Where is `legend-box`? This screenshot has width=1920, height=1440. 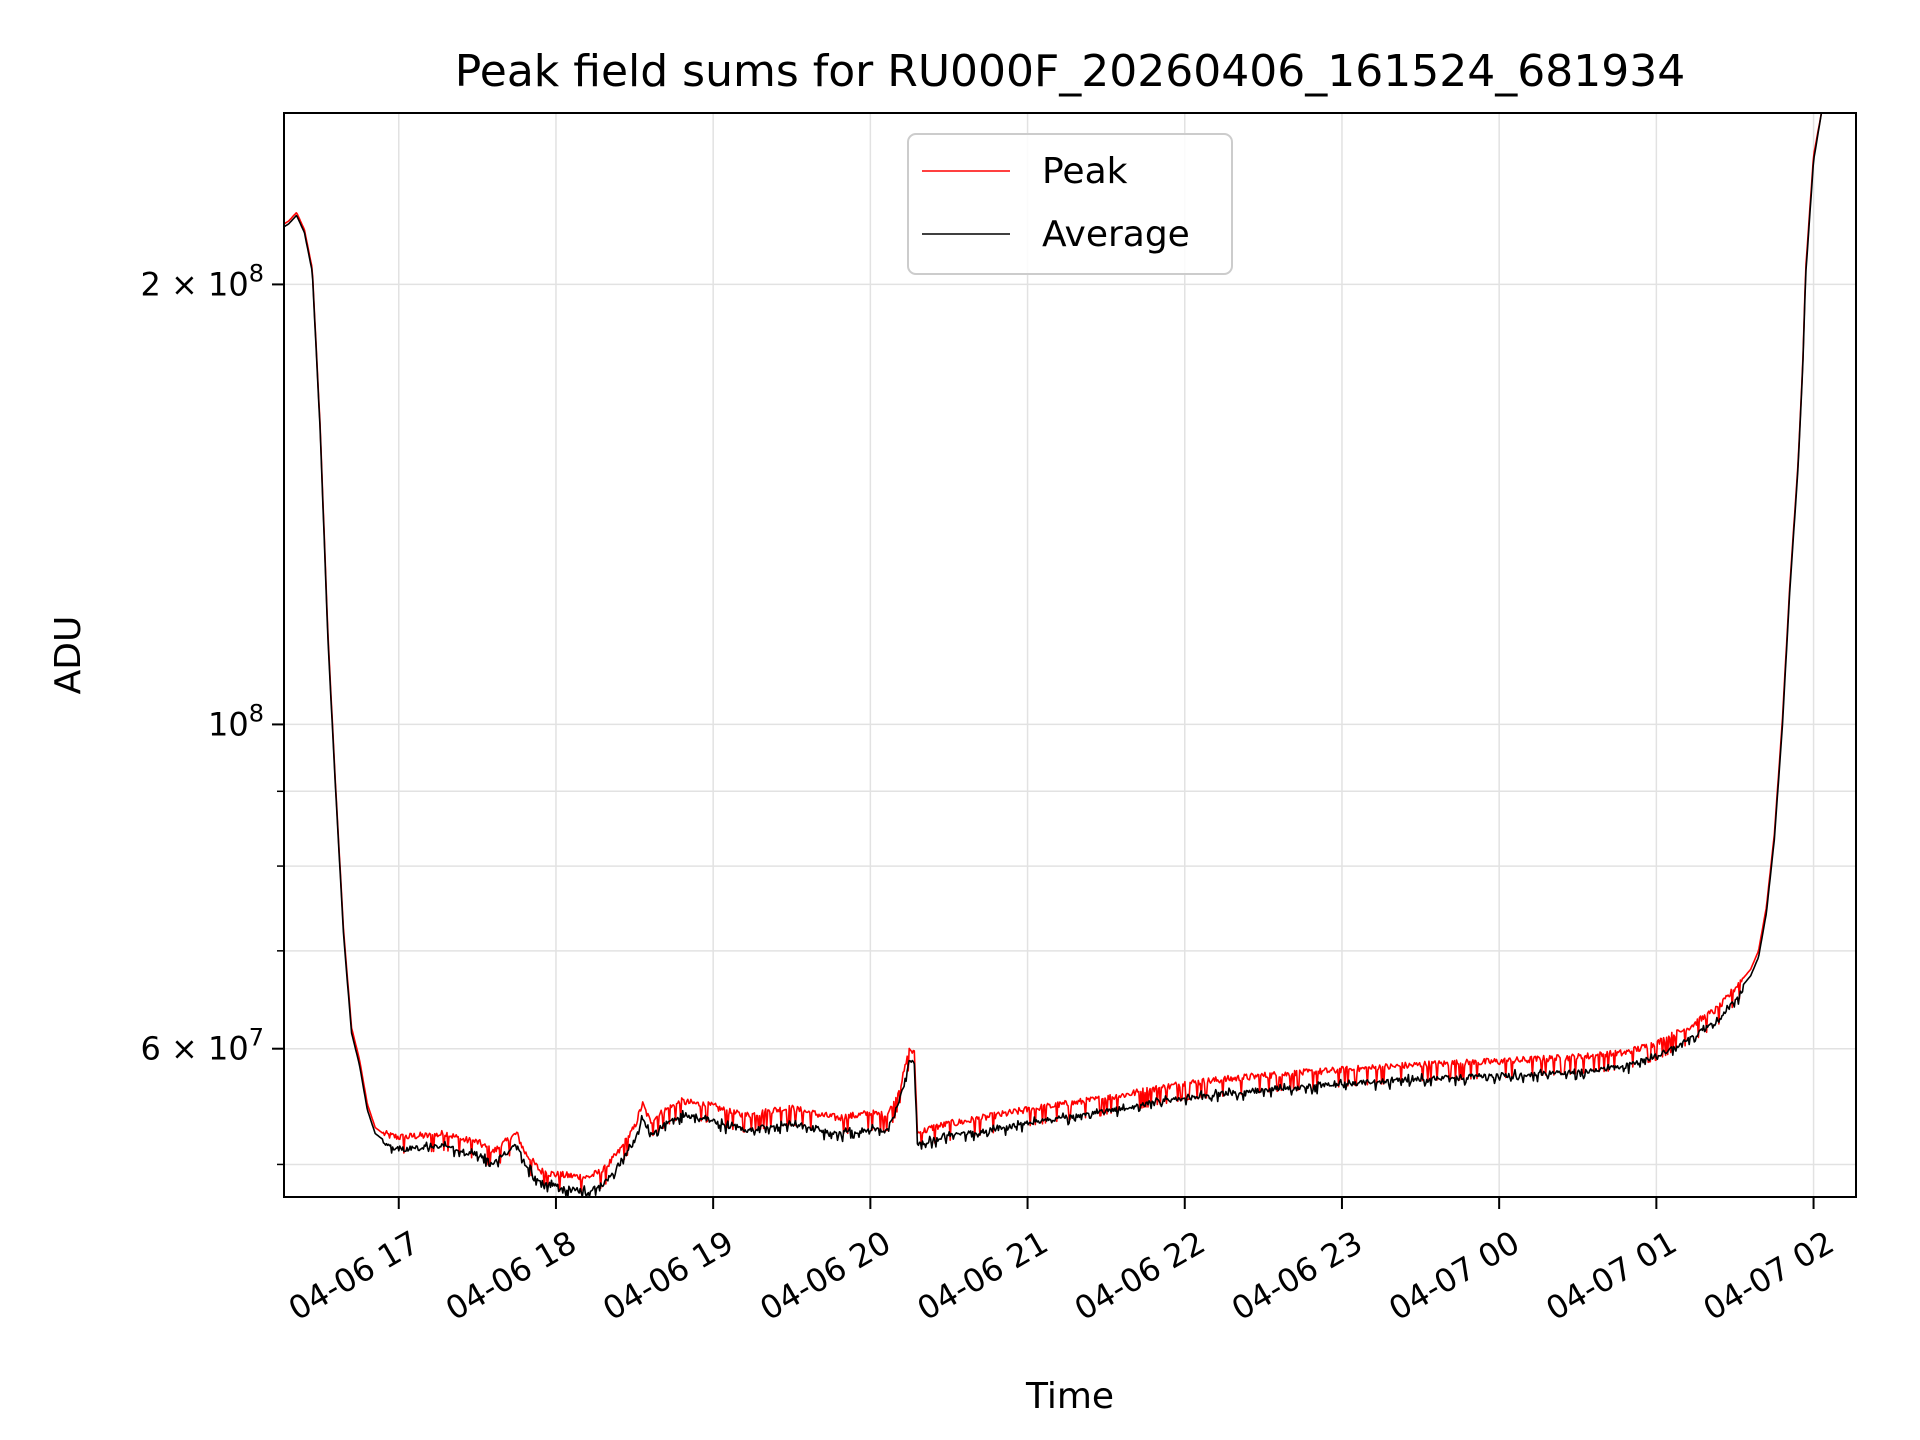 legend-box is located at coordinates (1070, 204).